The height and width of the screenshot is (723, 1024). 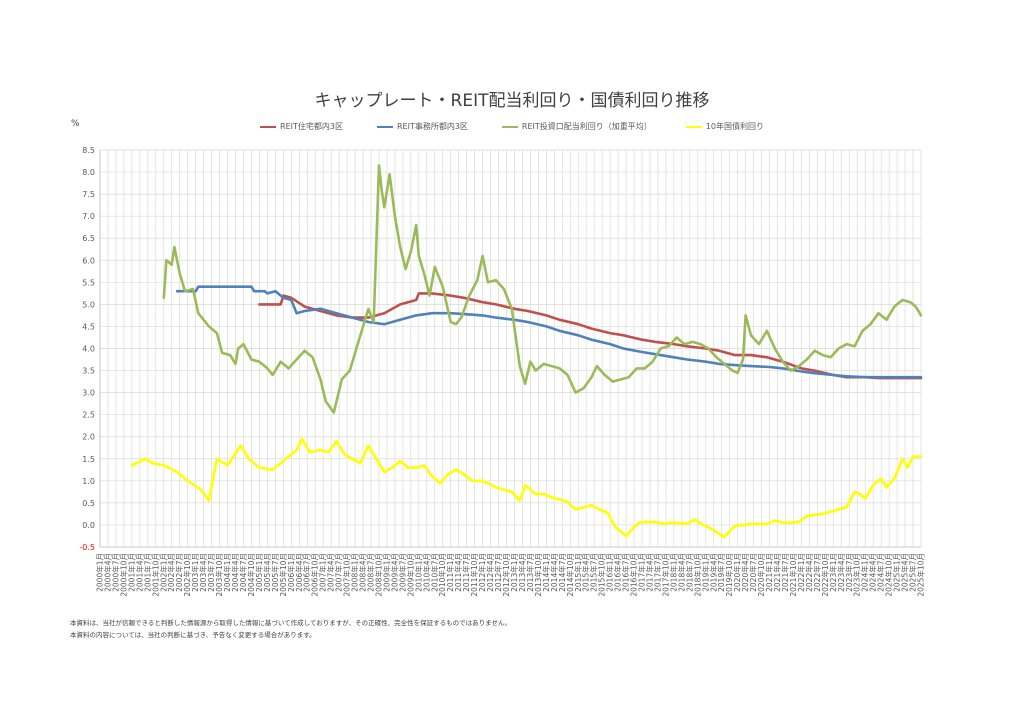 I want to click on x-tick-label: 2024年4月, so click(x=873, y=572).